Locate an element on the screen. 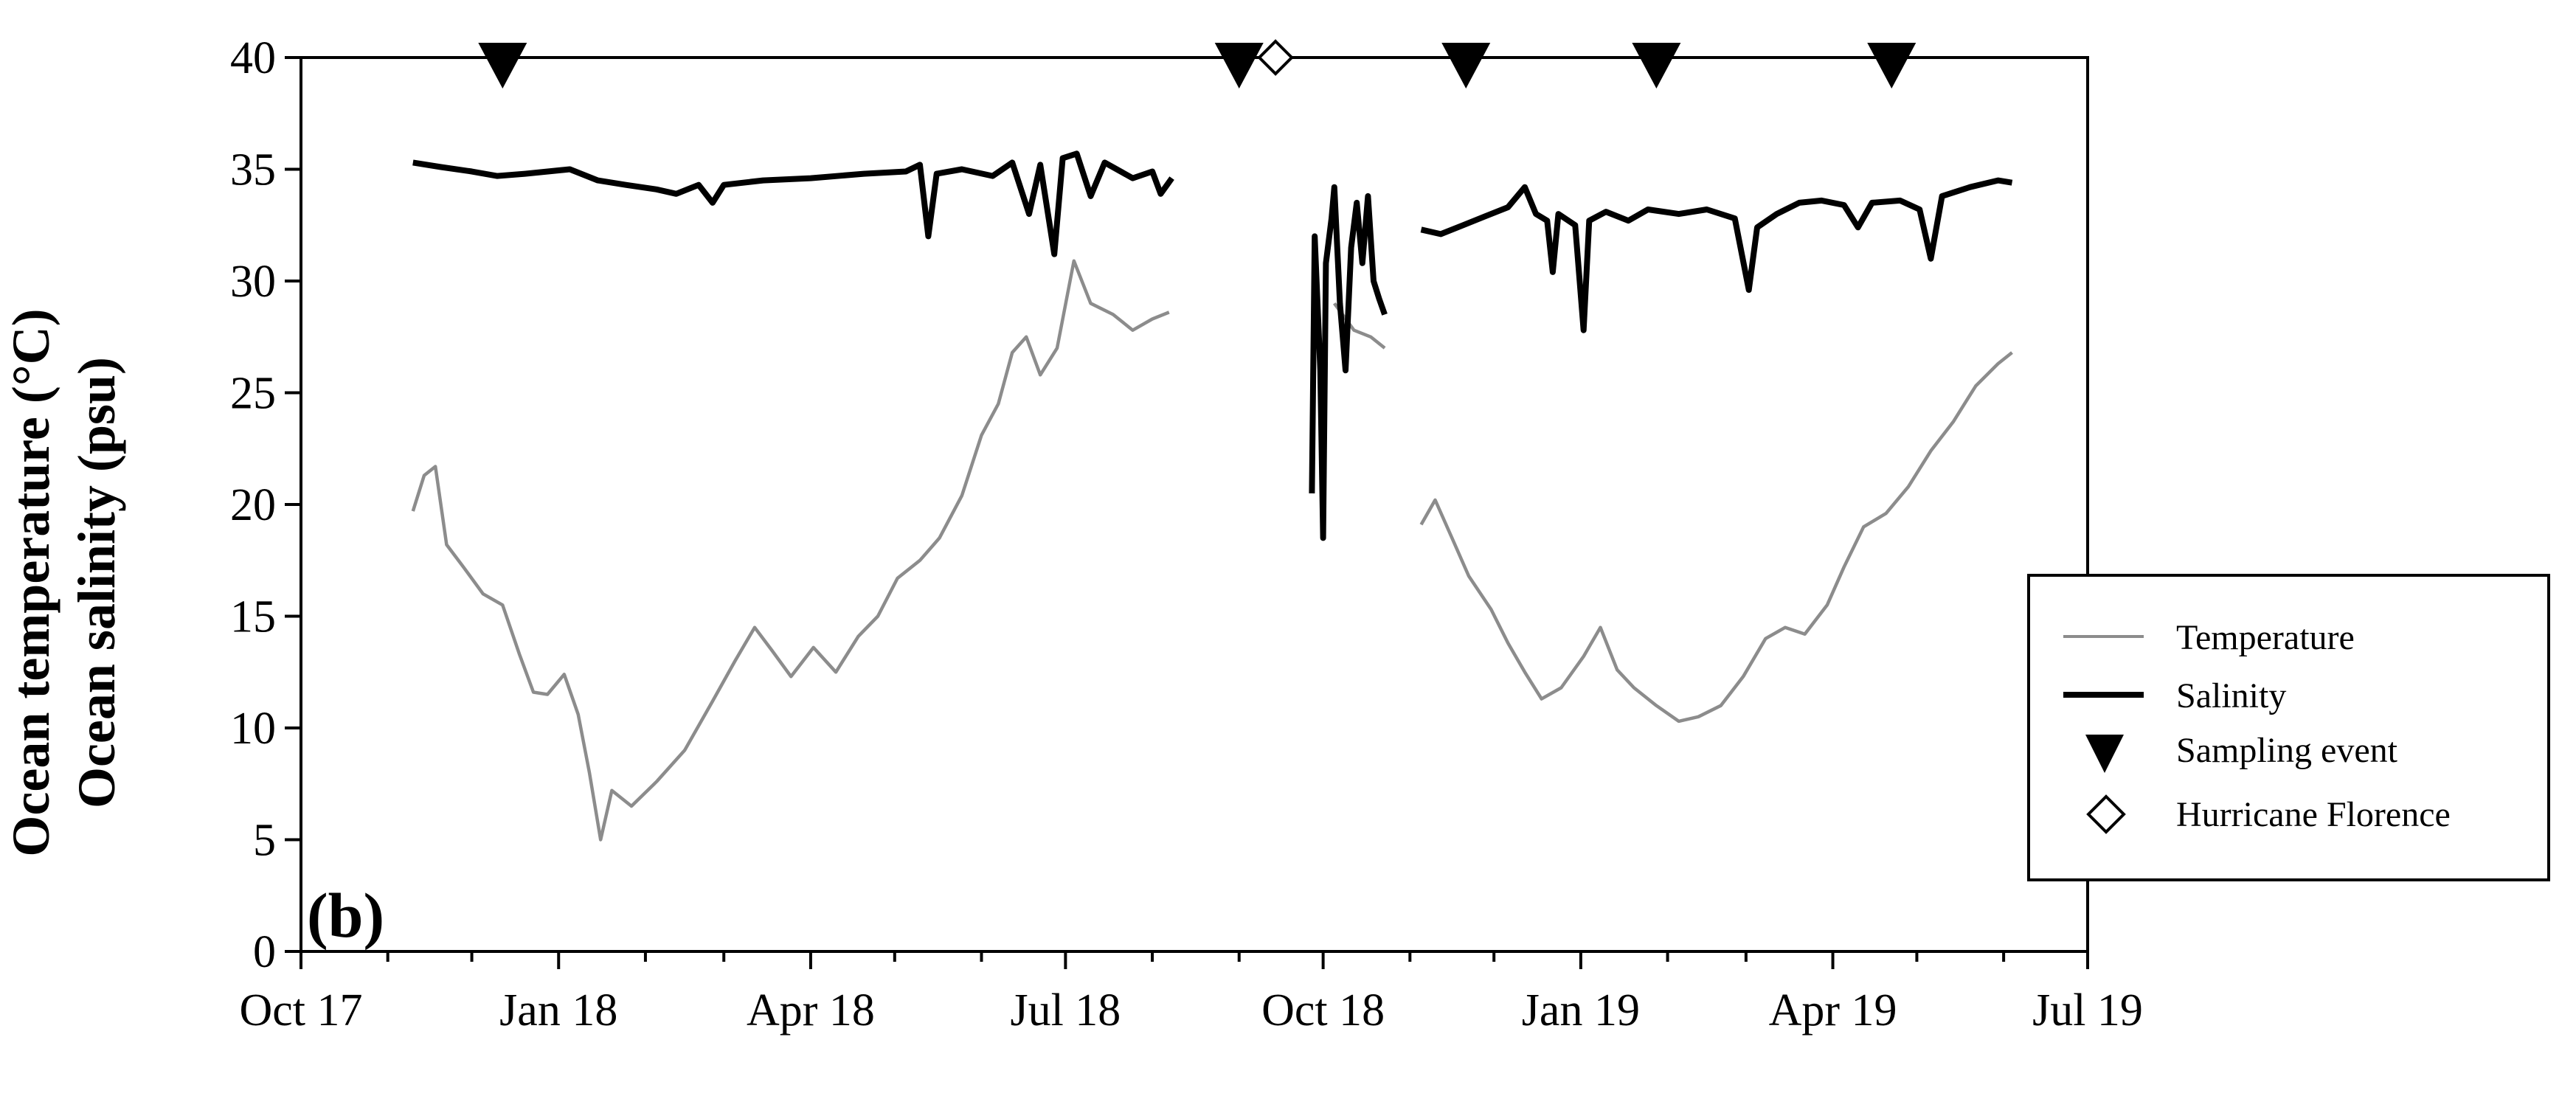 The width and height of the screenshot is (2576, 1096). legend-box is located at coordinates (2289, 727).